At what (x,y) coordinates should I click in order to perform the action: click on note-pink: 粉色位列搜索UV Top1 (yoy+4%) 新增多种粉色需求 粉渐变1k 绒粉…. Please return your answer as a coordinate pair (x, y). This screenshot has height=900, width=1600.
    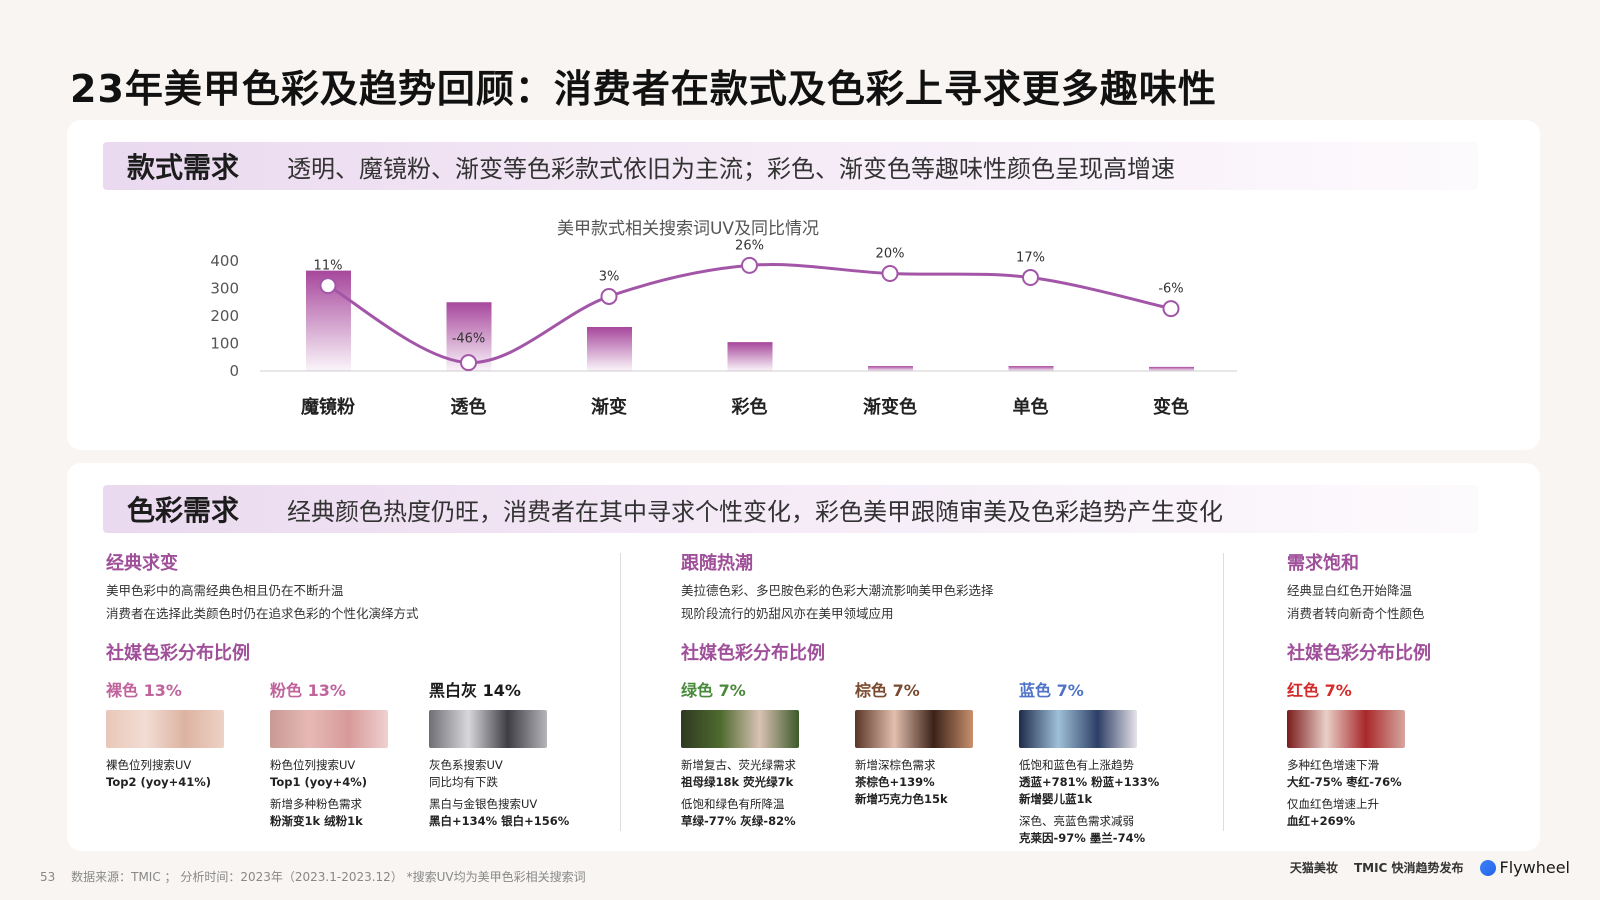
    Looking at the image, I should click on (318, 793).